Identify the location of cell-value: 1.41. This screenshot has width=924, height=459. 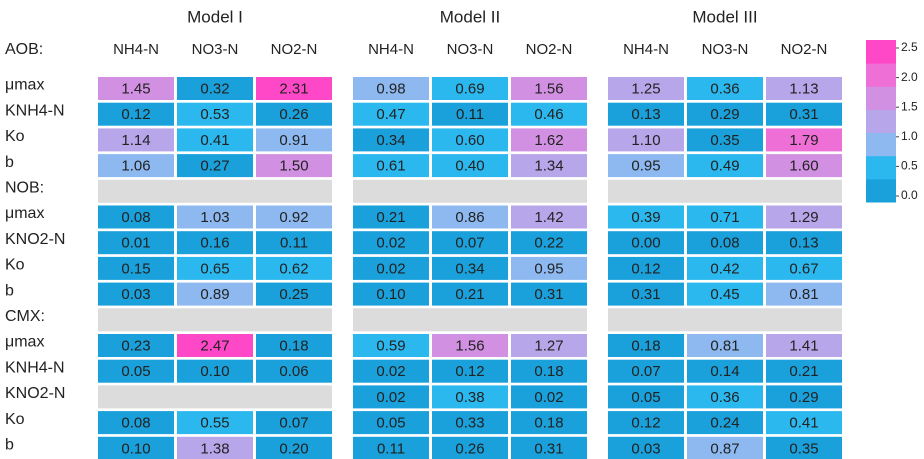
(803, 345).